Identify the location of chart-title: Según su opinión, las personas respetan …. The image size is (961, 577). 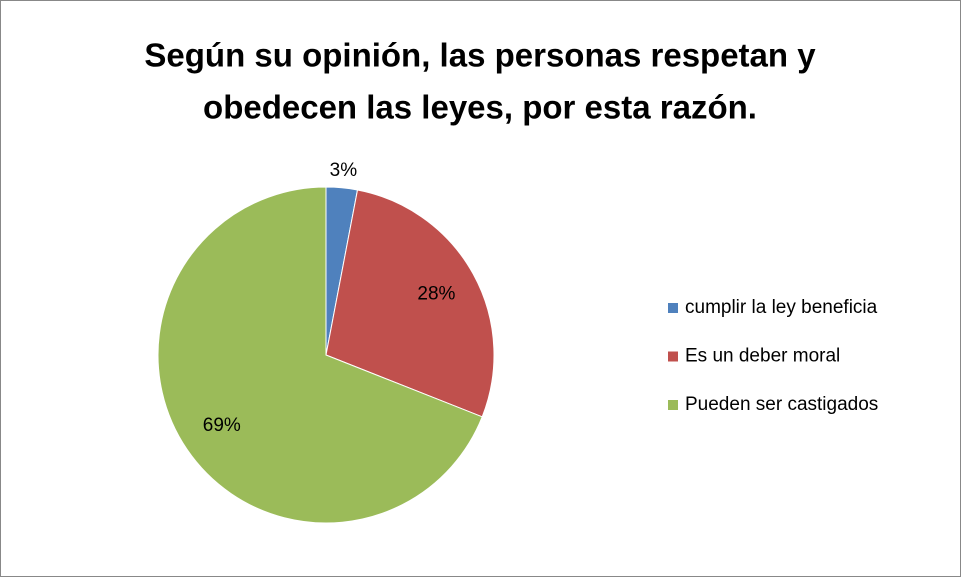
(480, 55).